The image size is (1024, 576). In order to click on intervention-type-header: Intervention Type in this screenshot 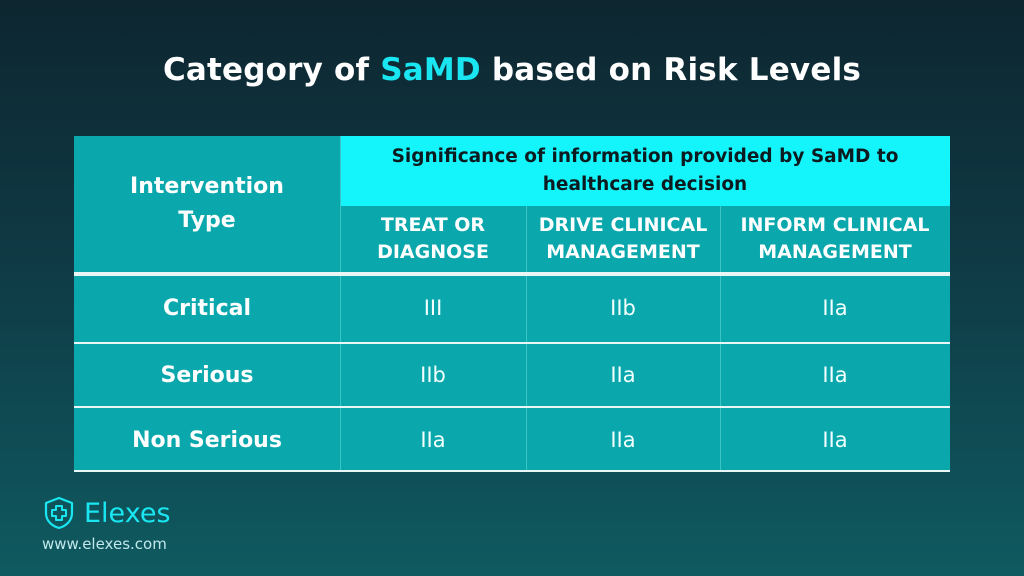, I will do `click(207, 204)`.